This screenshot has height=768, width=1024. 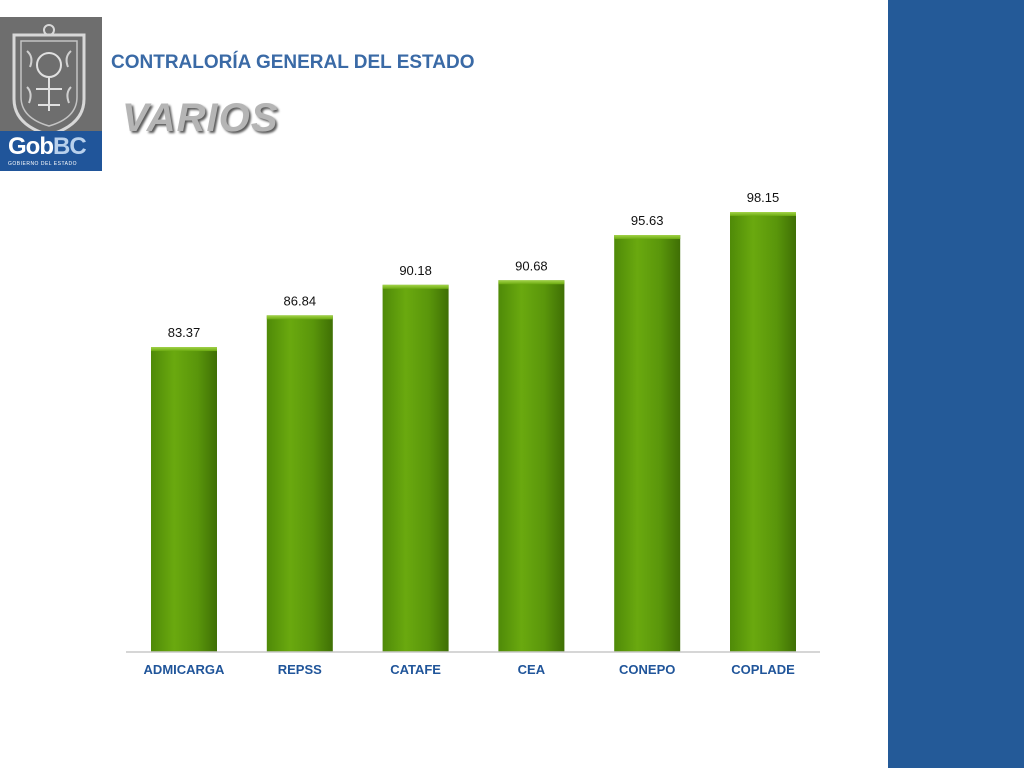 I want to click on bar-coplade, so click(x=763, y=432).